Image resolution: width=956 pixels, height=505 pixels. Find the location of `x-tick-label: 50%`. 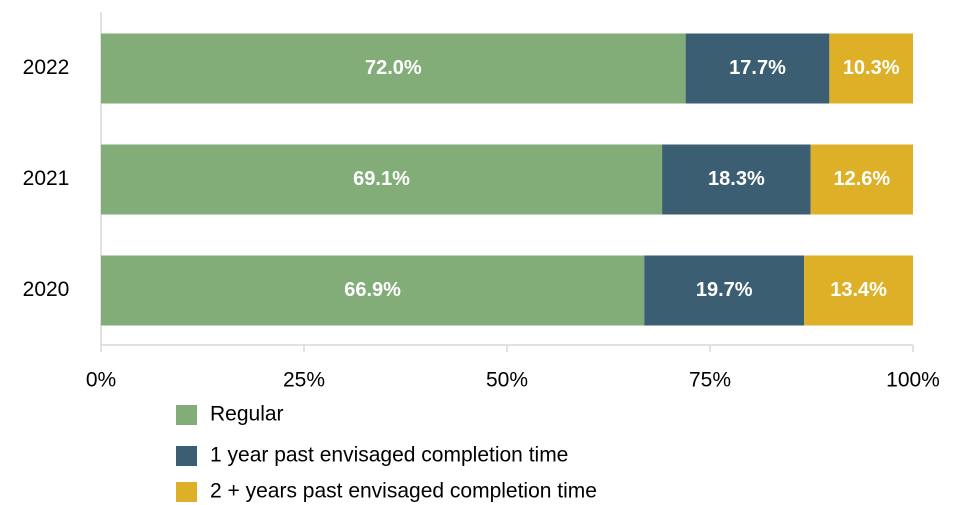

x-tick-label: 50% is located at coordinates (507, 380).